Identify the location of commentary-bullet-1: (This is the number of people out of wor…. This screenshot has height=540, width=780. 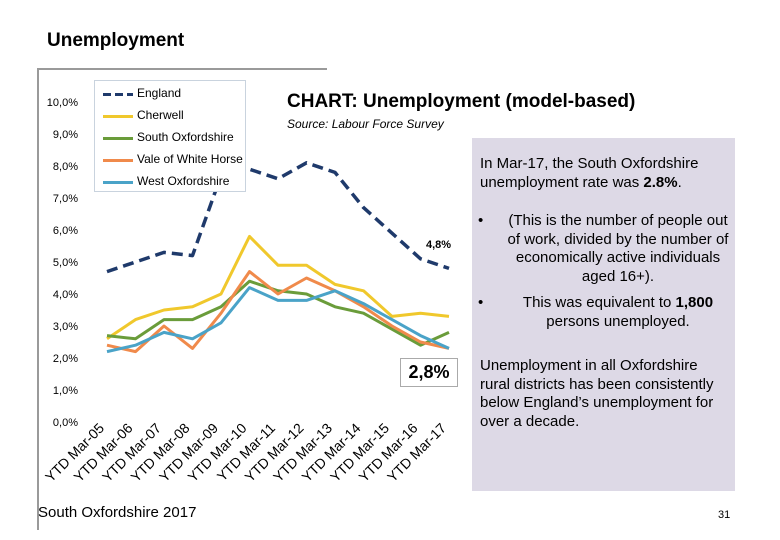
(618, 248).